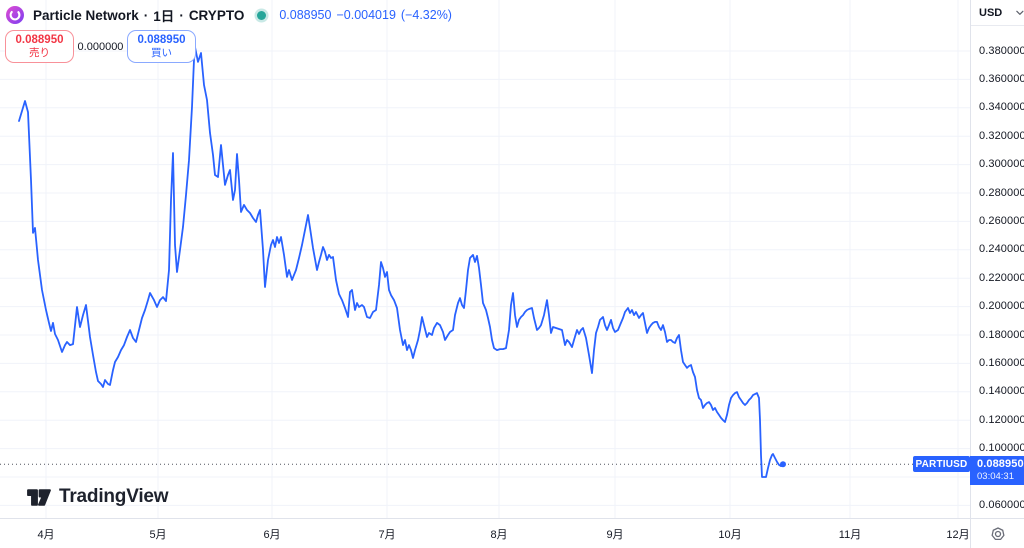 This screenshot has height=548, width=1024. I want to click on quote-change-percent: (−4.32%), so click(426, 15).